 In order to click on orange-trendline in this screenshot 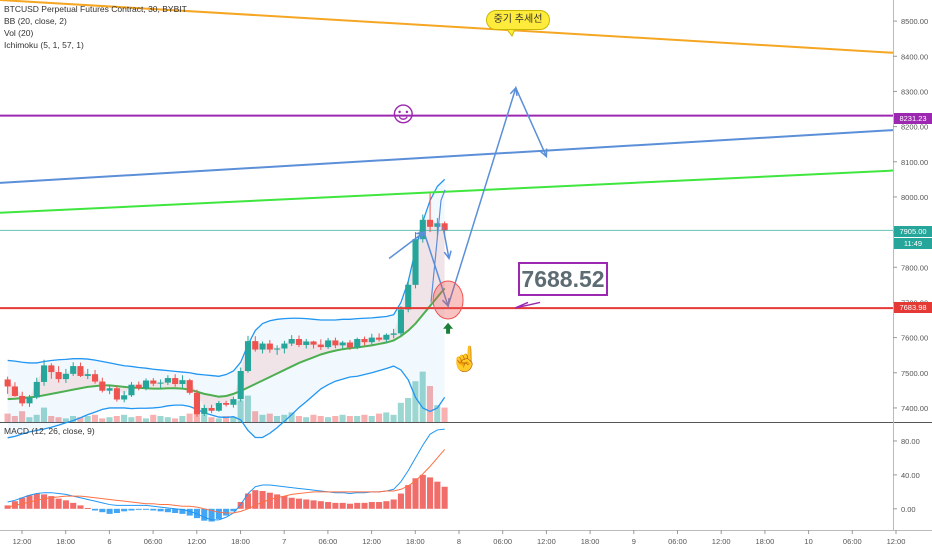, I will do `click(447, 27)`.